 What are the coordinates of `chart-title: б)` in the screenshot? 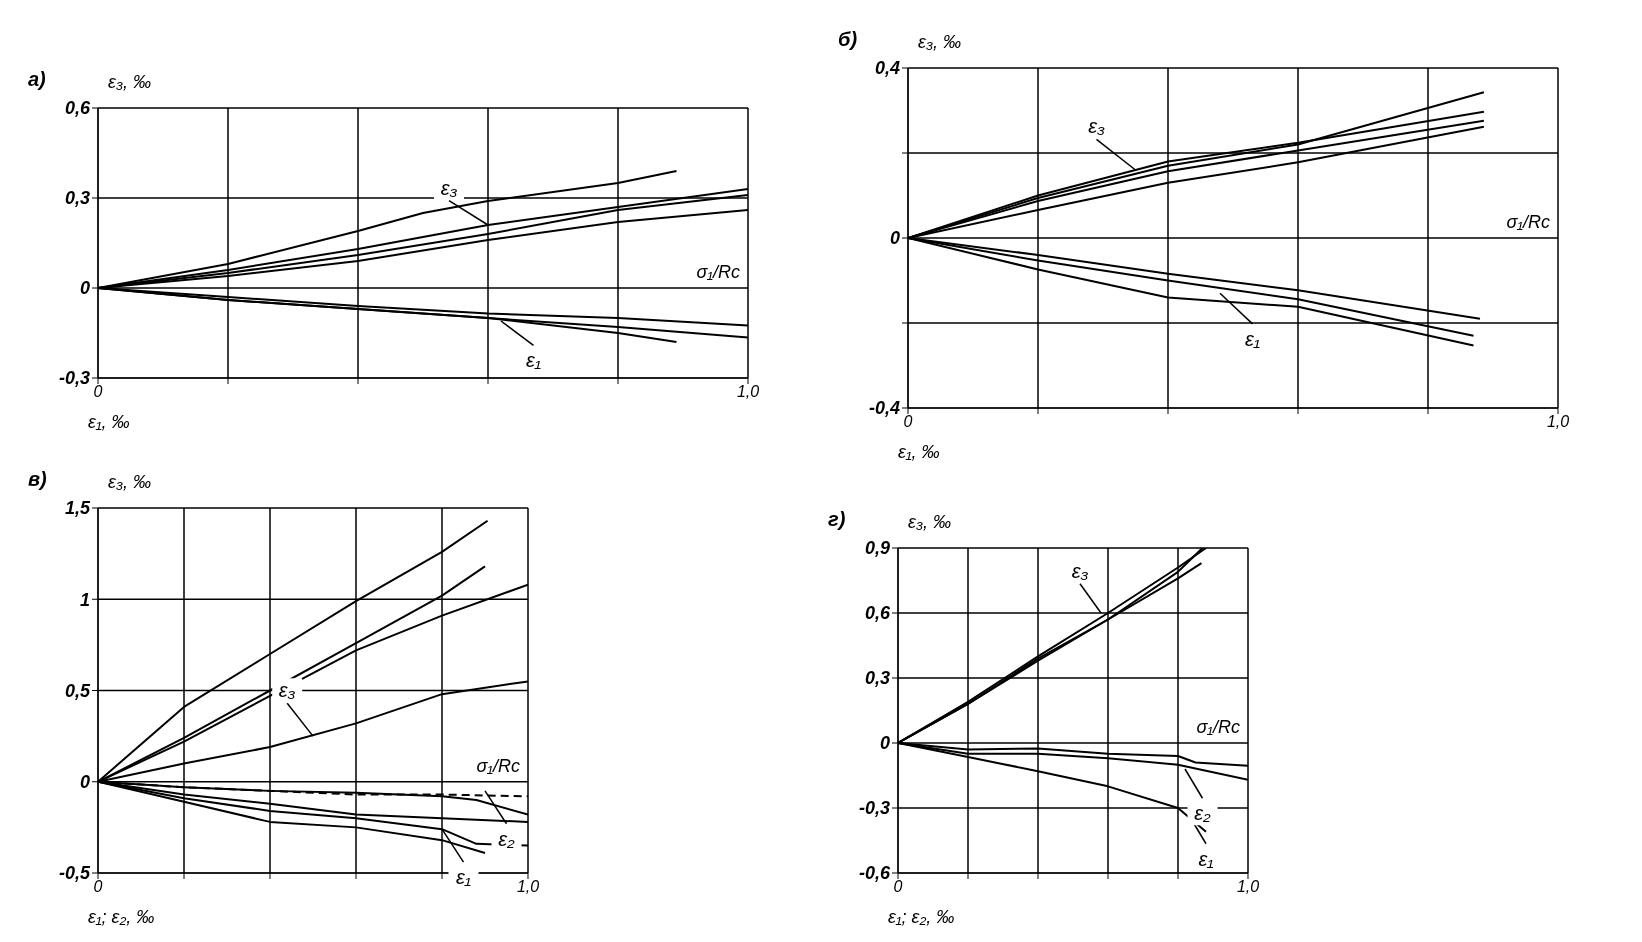 It's located at (848, 39).